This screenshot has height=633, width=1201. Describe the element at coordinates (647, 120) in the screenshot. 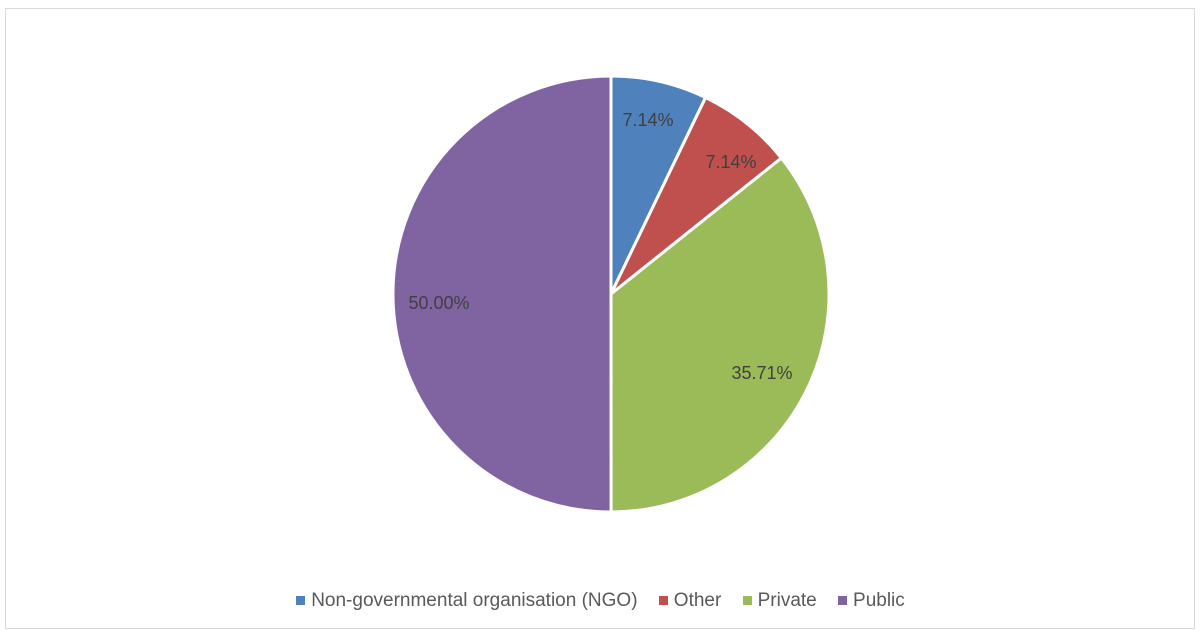

I see `data-label-ngo: 7.14%` at that location.